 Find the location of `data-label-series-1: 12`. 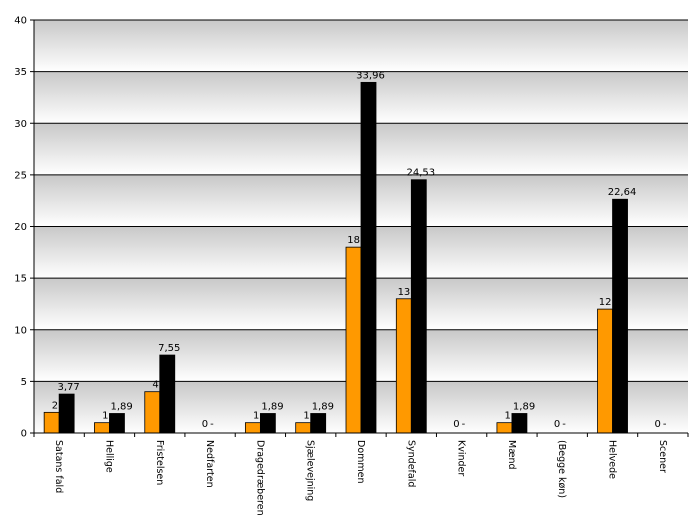

data-label-series-1: 12 is located at coordinates (605, 302).